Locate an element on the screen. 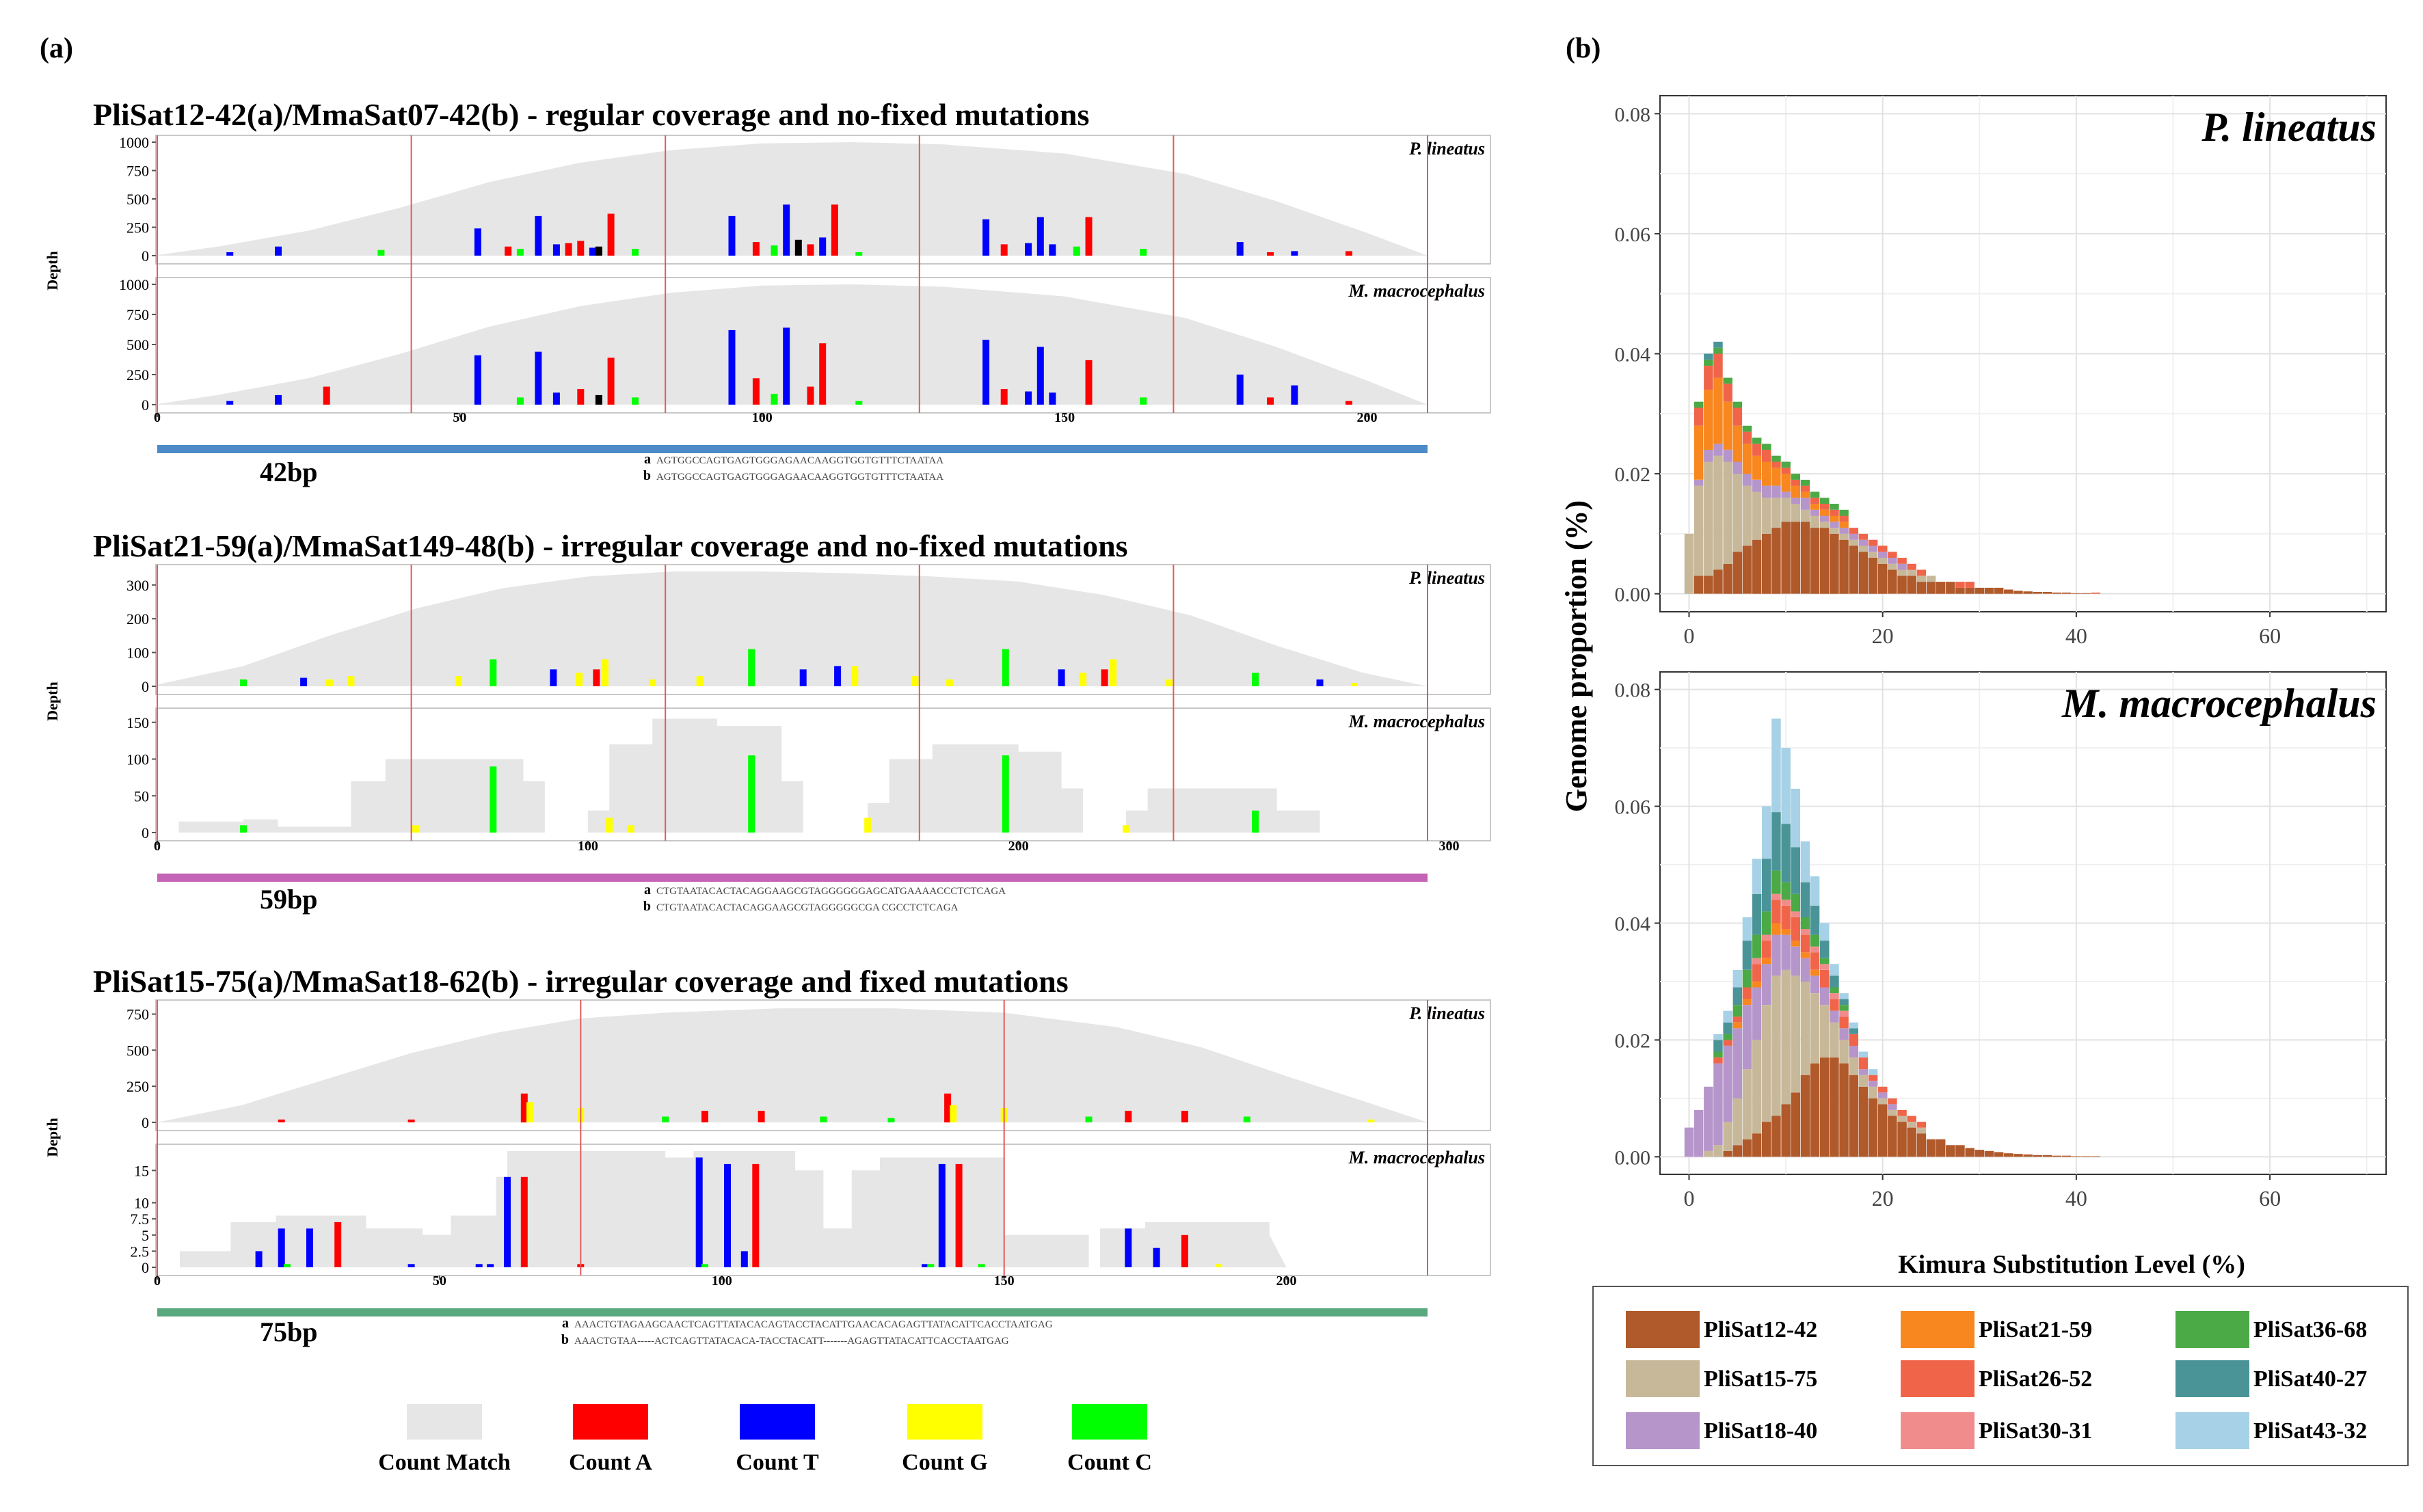  count-legend-label: Count Match is located at coordinates (444, 1462).